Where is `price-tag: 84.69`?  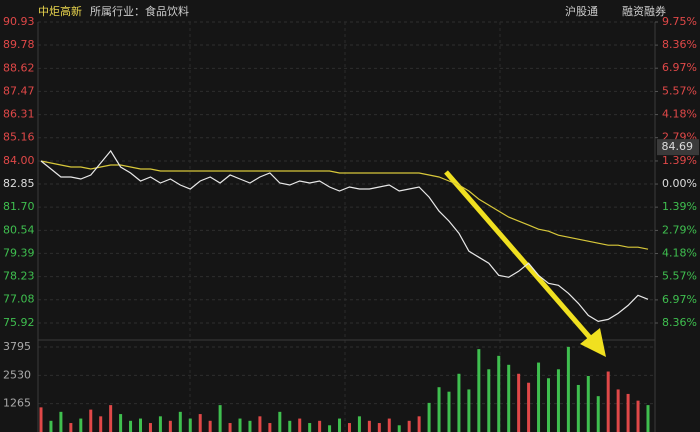
price-tag: 84.69 is located at coordinates (678, 146).